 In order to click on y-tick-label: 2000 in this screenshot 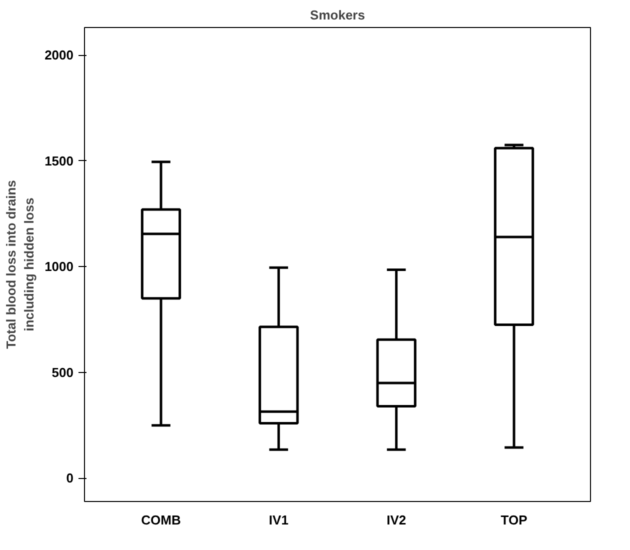, I will do `click(59, 55)`.